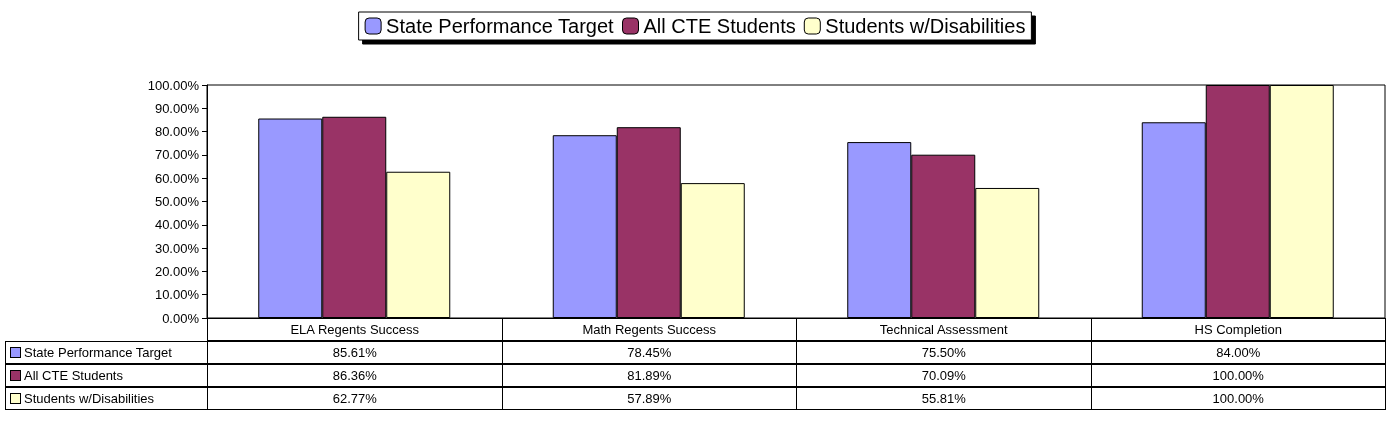 The image size is (1390, 427). Describe the element at coordinates (649, 398) in the screenshot. I see `data-label: 57.89%` at that location.